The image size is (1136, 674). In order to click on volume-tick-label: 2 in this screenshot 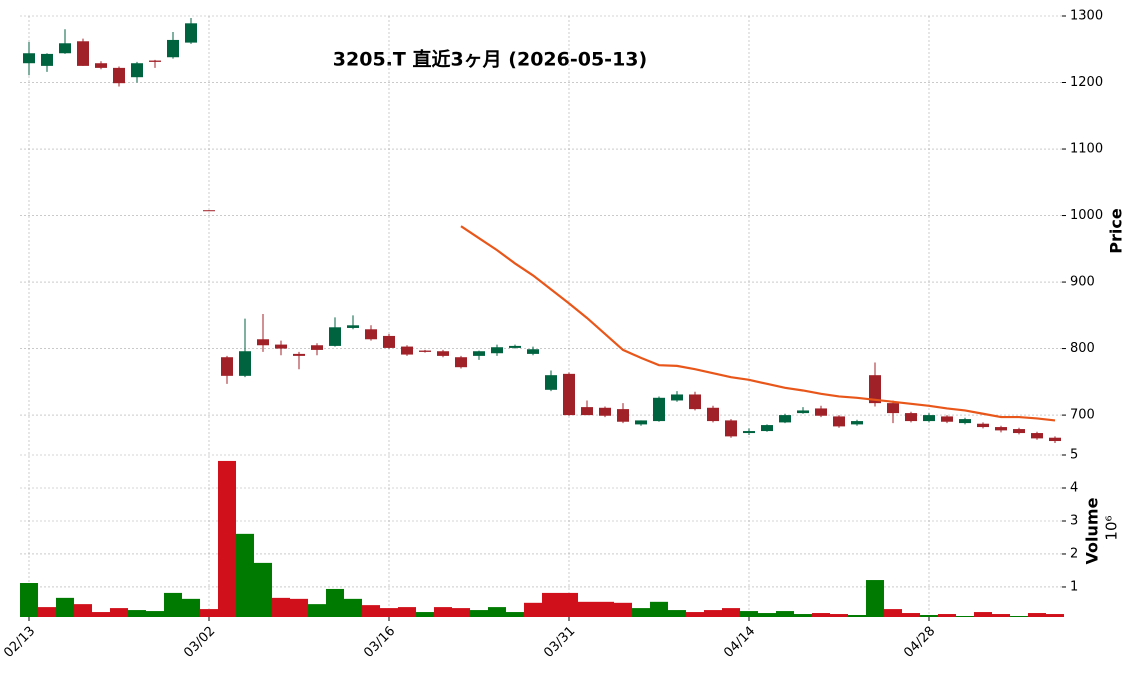, I will do `click(1074, 553)`.